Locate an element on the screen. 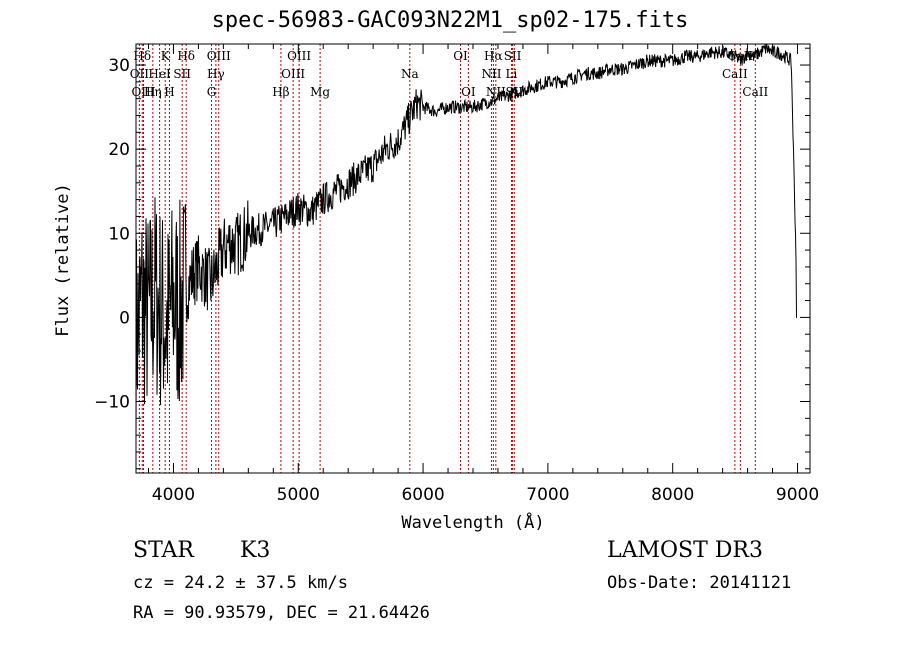 Image resolution: width=900 pixels, height=649 pixels. line-label: Hγ is located at coordinates (216, 74).